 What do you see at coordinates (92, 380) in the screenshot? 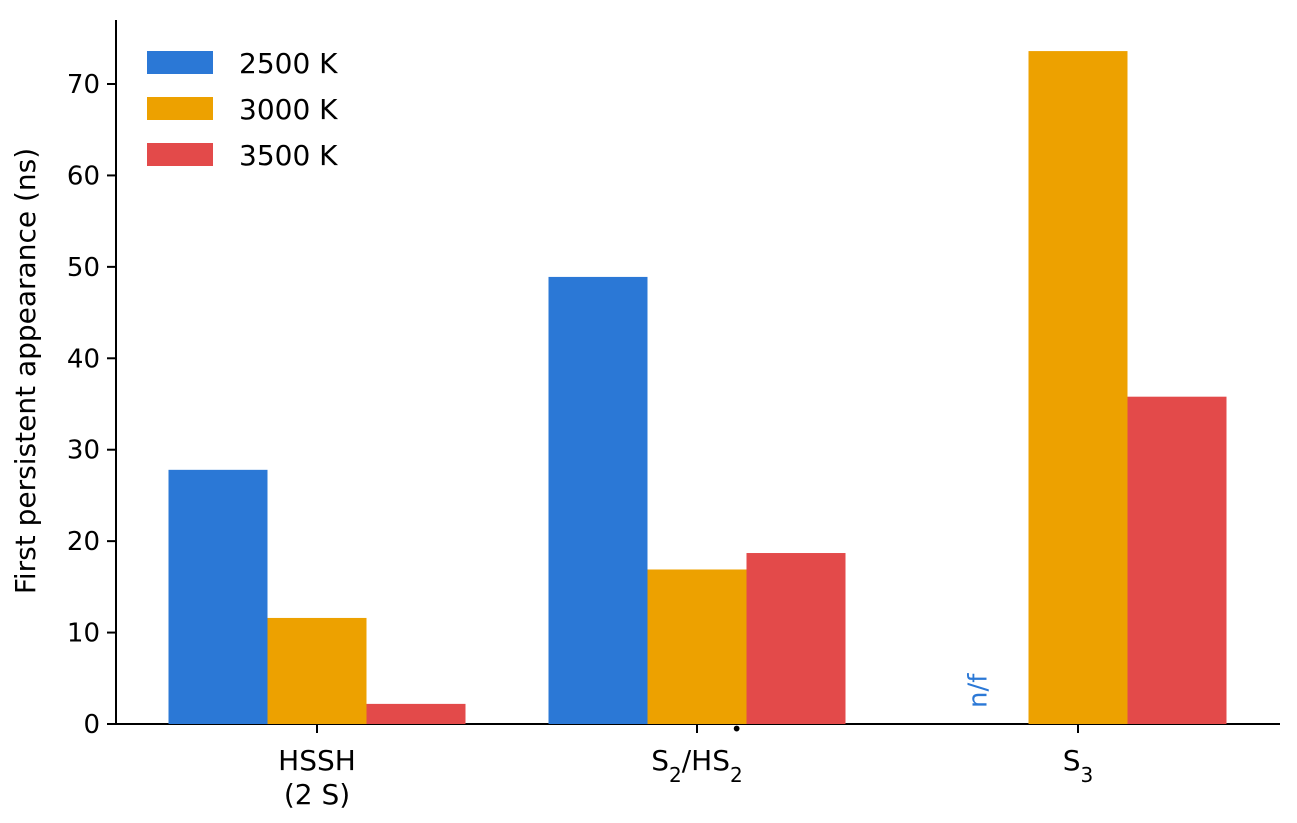
I see `y-axis: 0 10 20 30 40 50 60 70` at bounding box center [92, 380].